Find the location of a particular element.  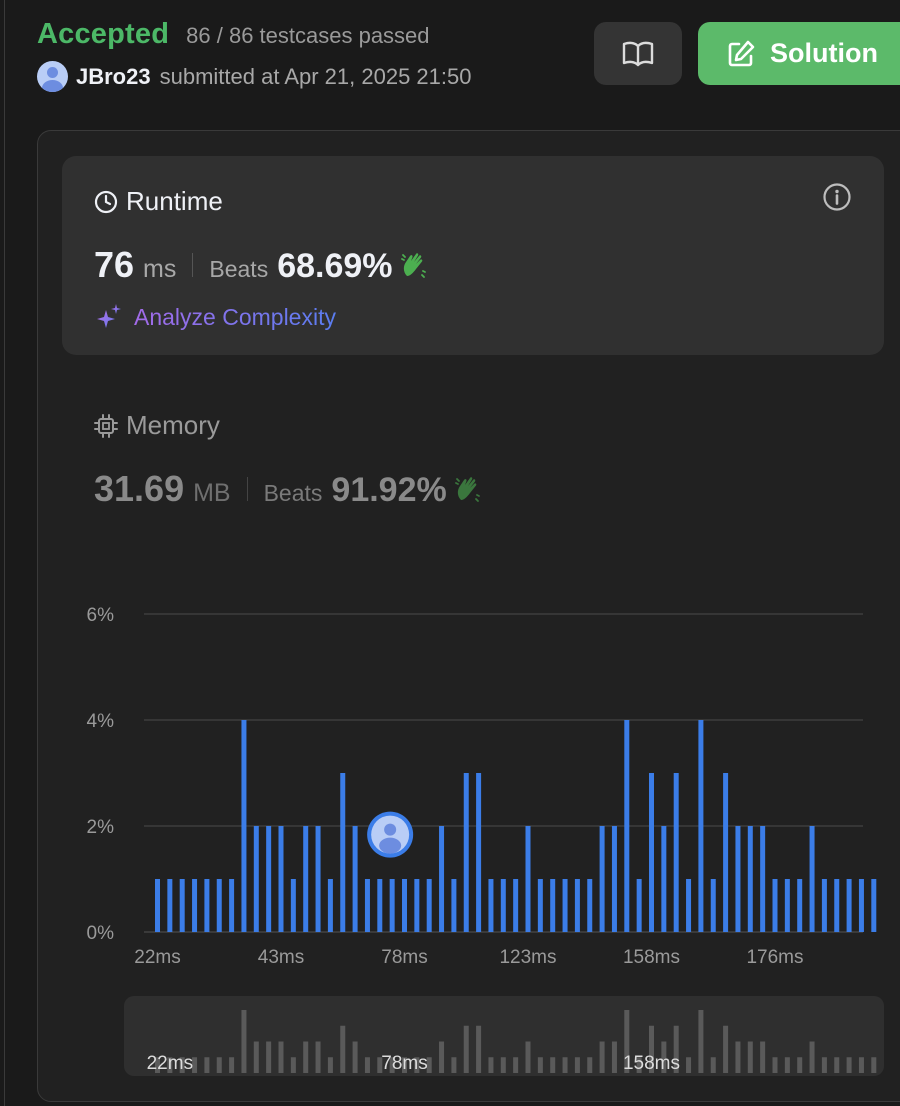

x-tick-label: 78ms is located at coordinates (404, 957).